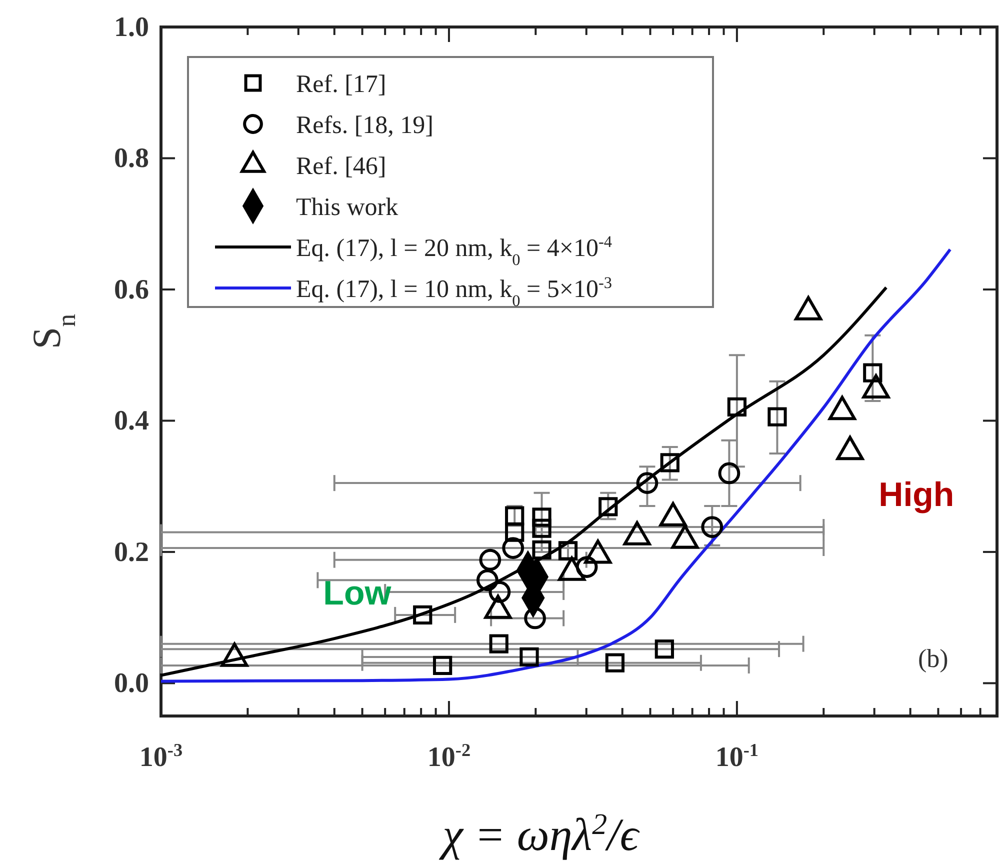 The image size is (999, 865). What do you see at coordinates (933, 658) in the screenshot?
I see `annotation: (b)` at bounding box center [933, 658].